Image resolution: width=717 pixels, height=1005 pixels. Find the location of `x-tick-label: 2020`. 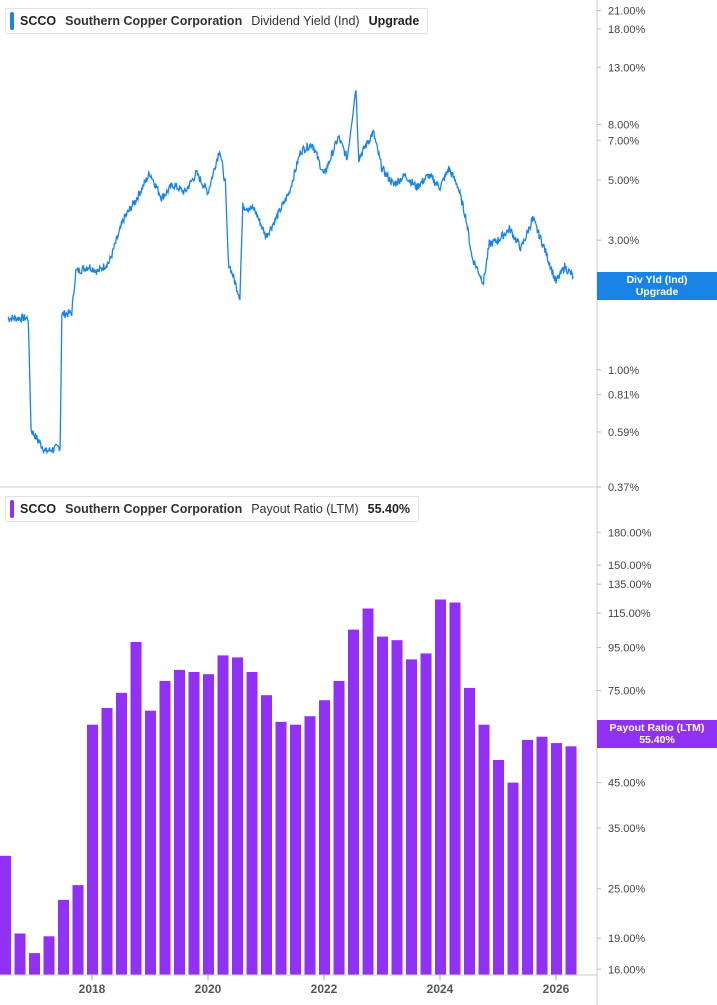

x-tick-label: 2020 is located at coordinates (208, 989).